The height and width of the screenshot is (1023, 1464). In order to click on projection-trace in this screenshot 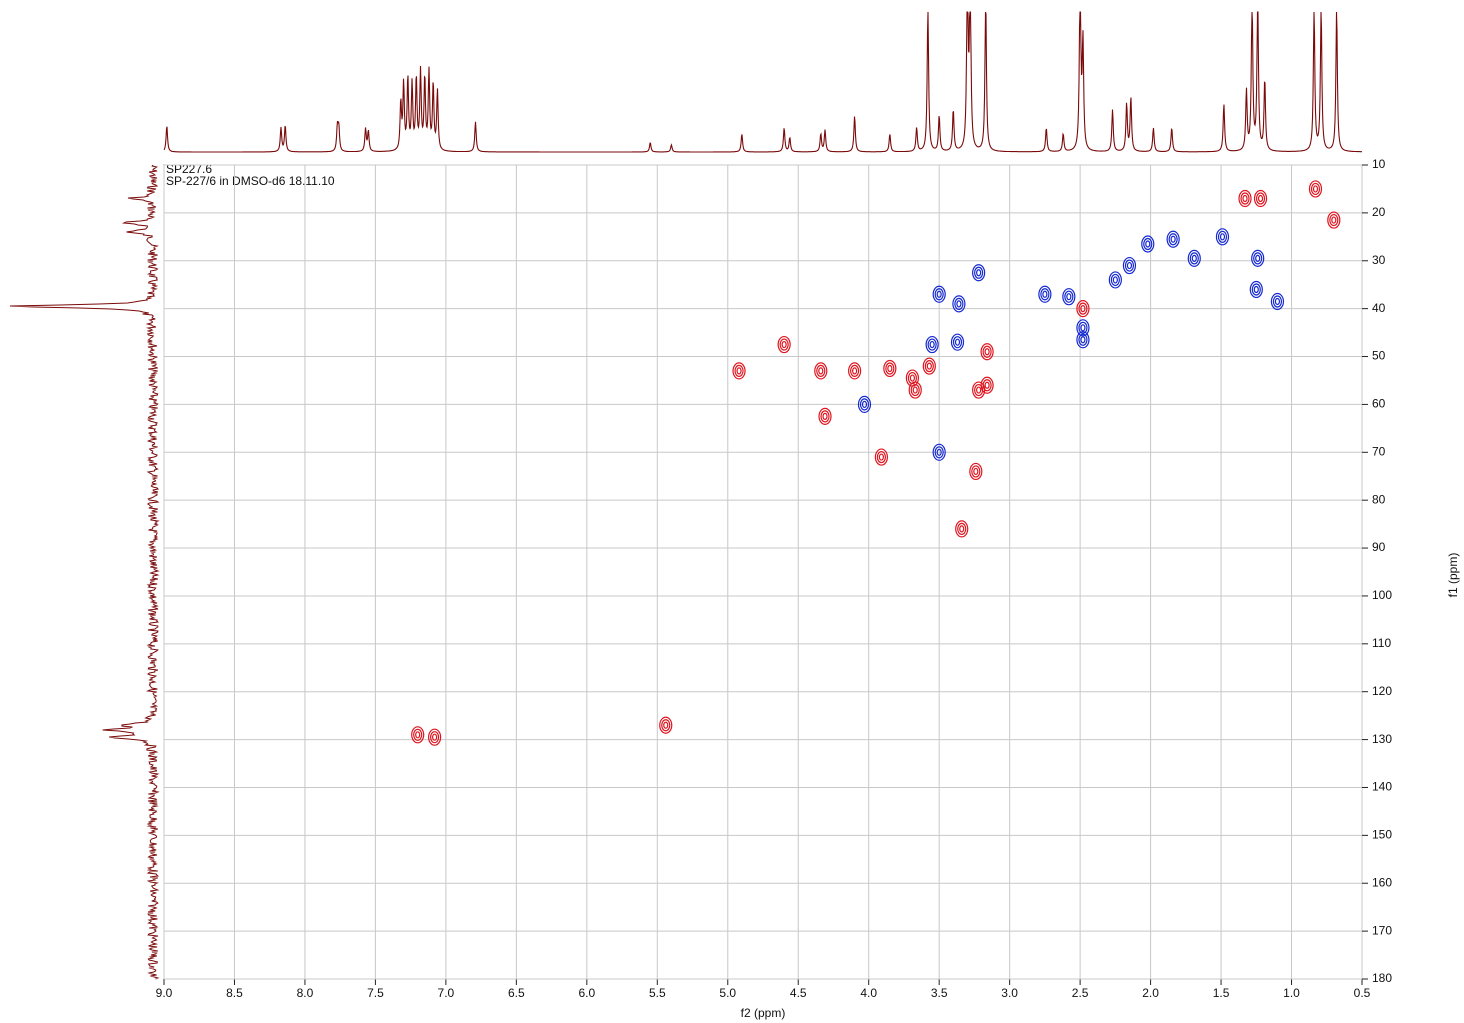, I will do `click(84, 572)`.